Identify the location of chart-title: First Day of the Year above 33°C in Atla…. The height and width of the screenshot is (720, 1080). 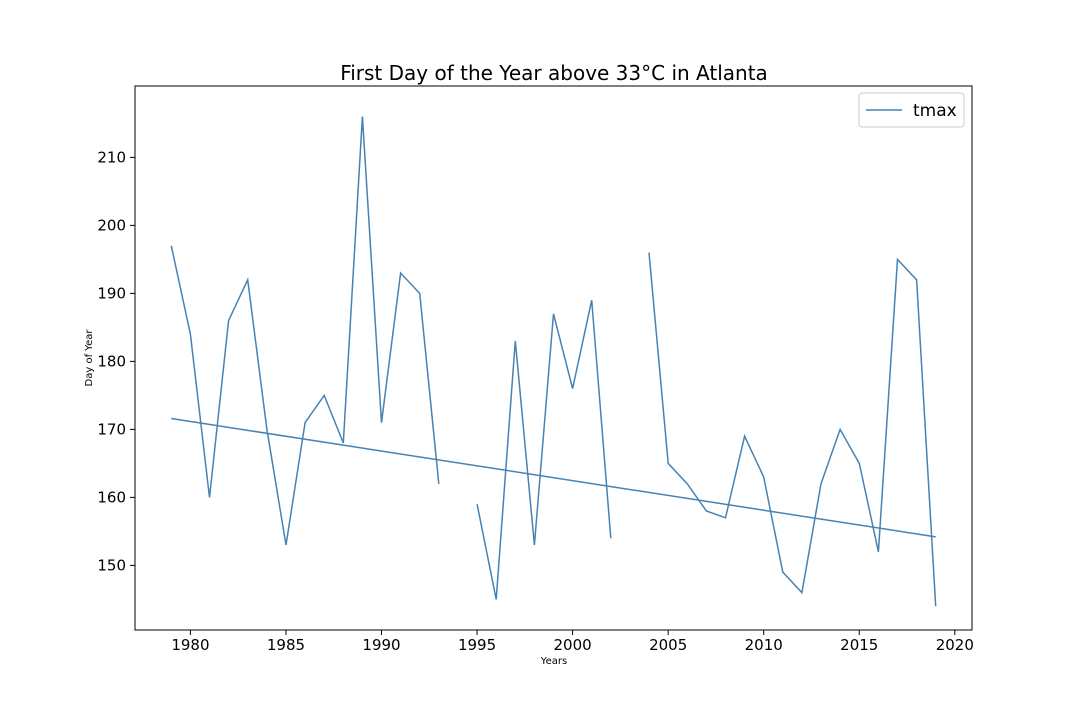
(554, 73).